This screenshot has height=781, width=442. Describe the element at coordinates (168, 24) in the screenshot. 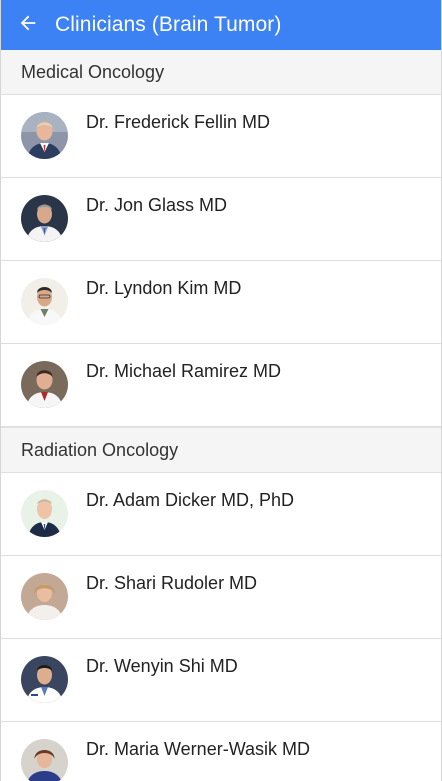

I see `page-title: Clinicians (Brain Tumor)` at that location.